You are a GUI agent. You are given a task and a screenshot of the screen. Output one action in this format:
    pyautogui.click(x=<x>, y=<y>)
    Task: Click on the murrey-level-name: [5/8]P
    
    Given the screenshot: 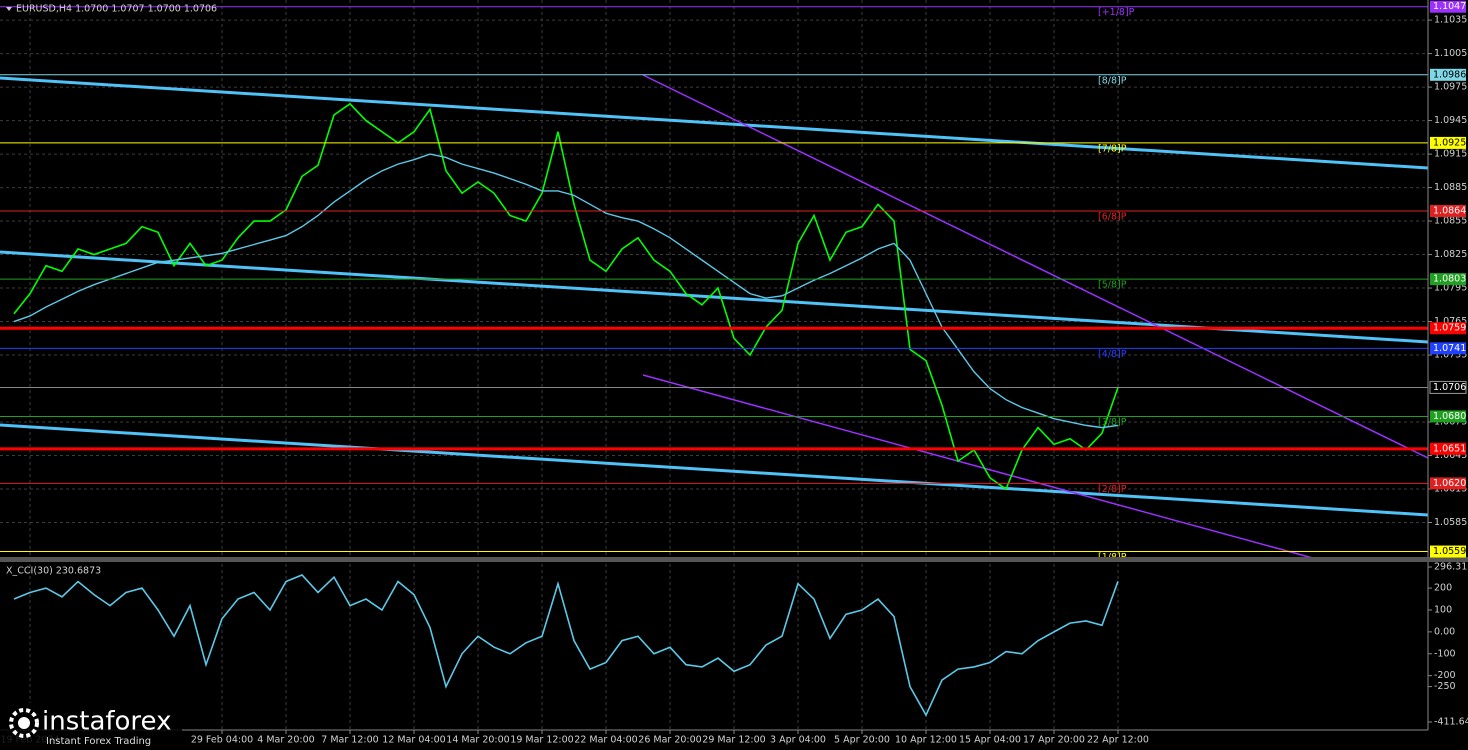 What is the action you would take?
    pyautogui.click(x=1112, y=285)
    